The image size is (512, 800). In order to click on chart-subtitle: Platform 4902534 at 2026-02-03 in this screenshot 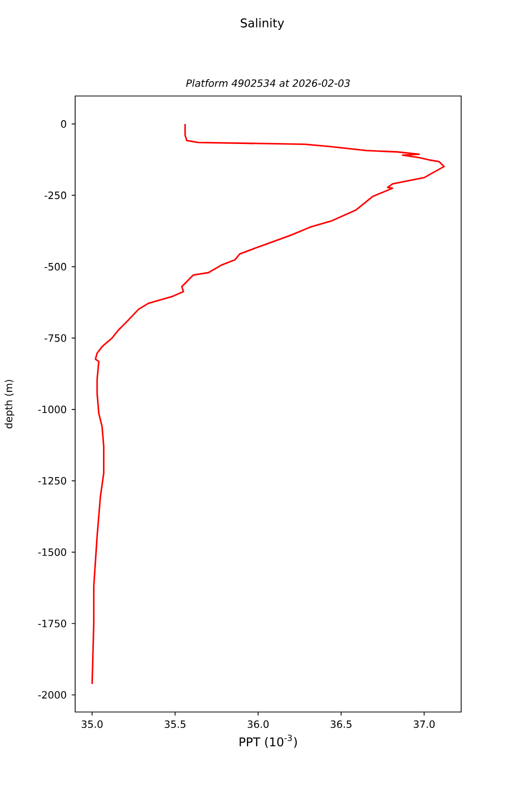, I will do `click(268, 83)`.